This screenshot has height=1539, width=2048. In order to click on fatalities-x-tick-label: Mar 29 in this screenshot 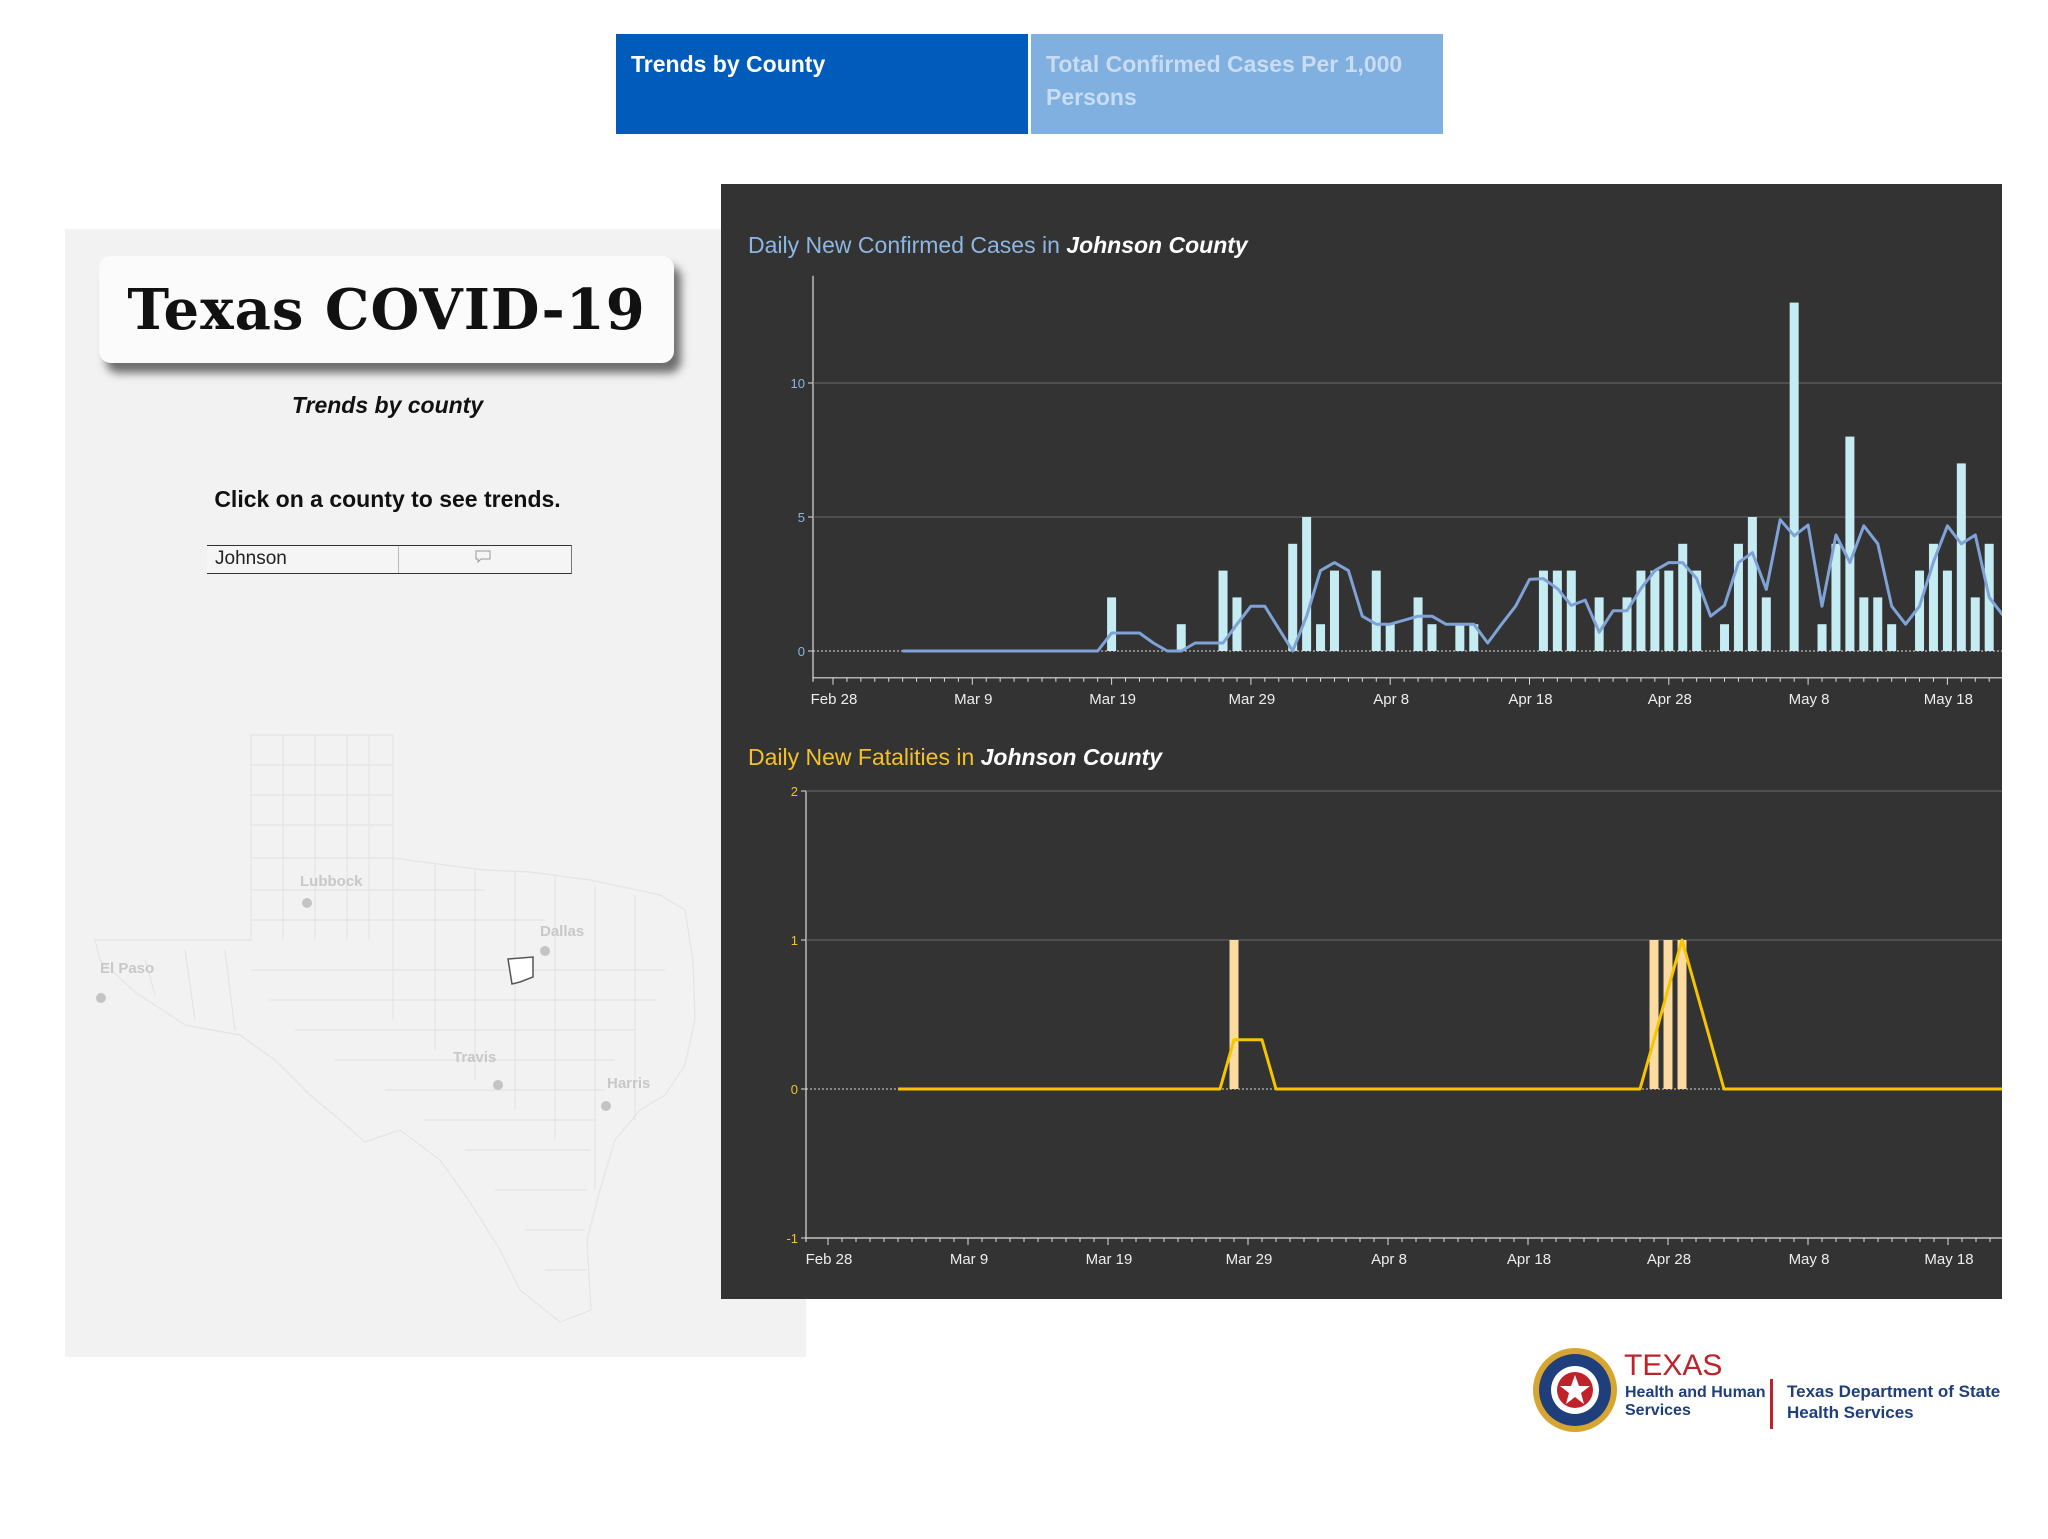, I will do `click(1249, 1259)`.